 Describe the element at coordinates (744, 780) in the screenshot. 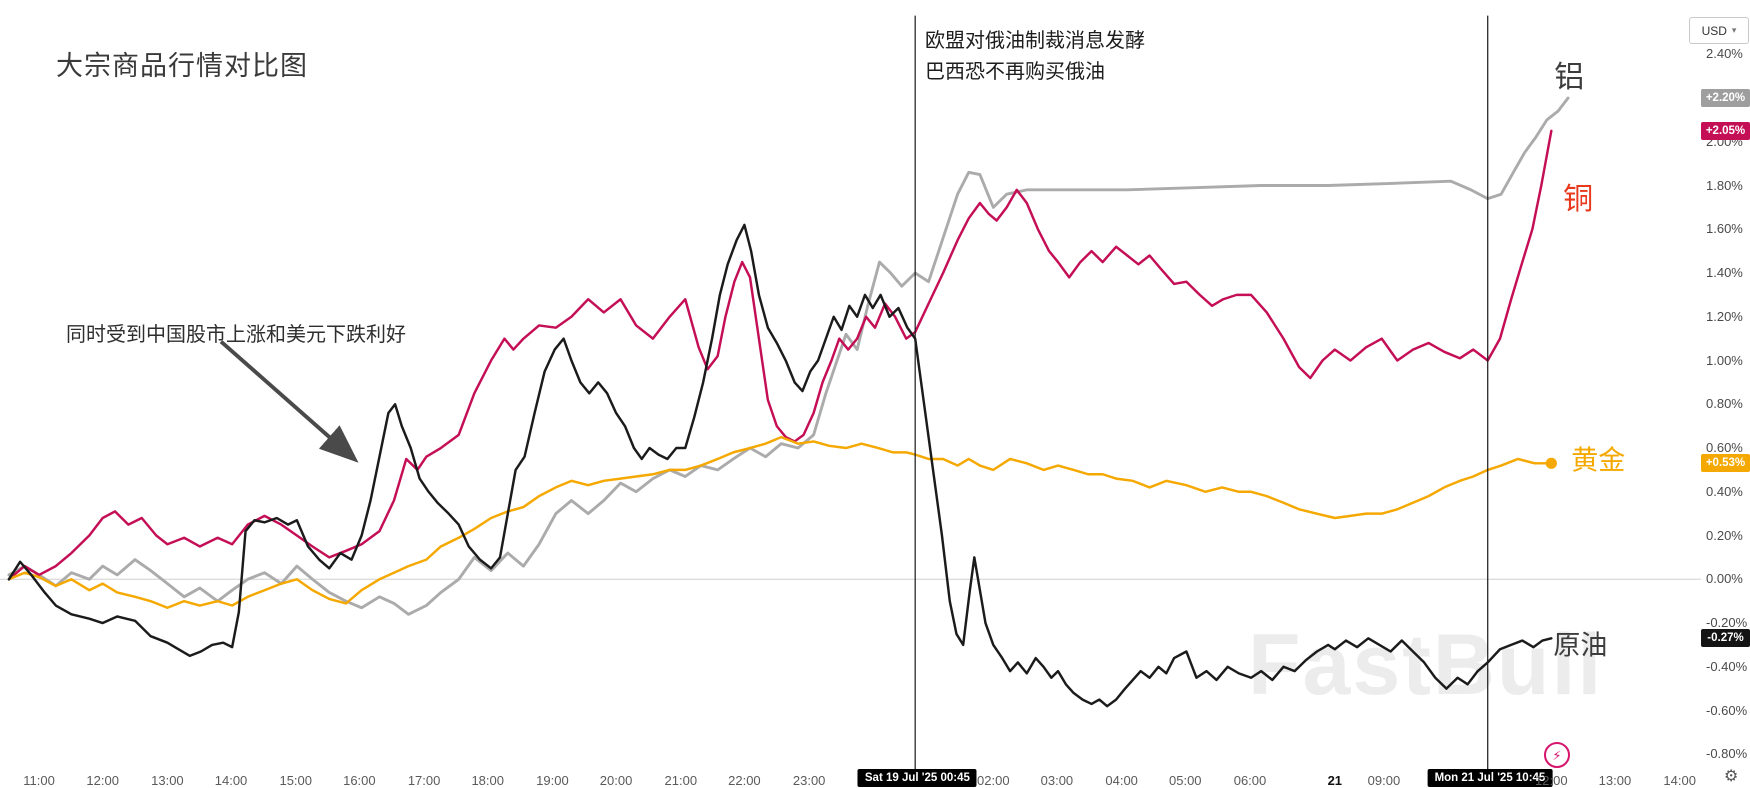

I see `x-axis-label: 22:00` at that location.